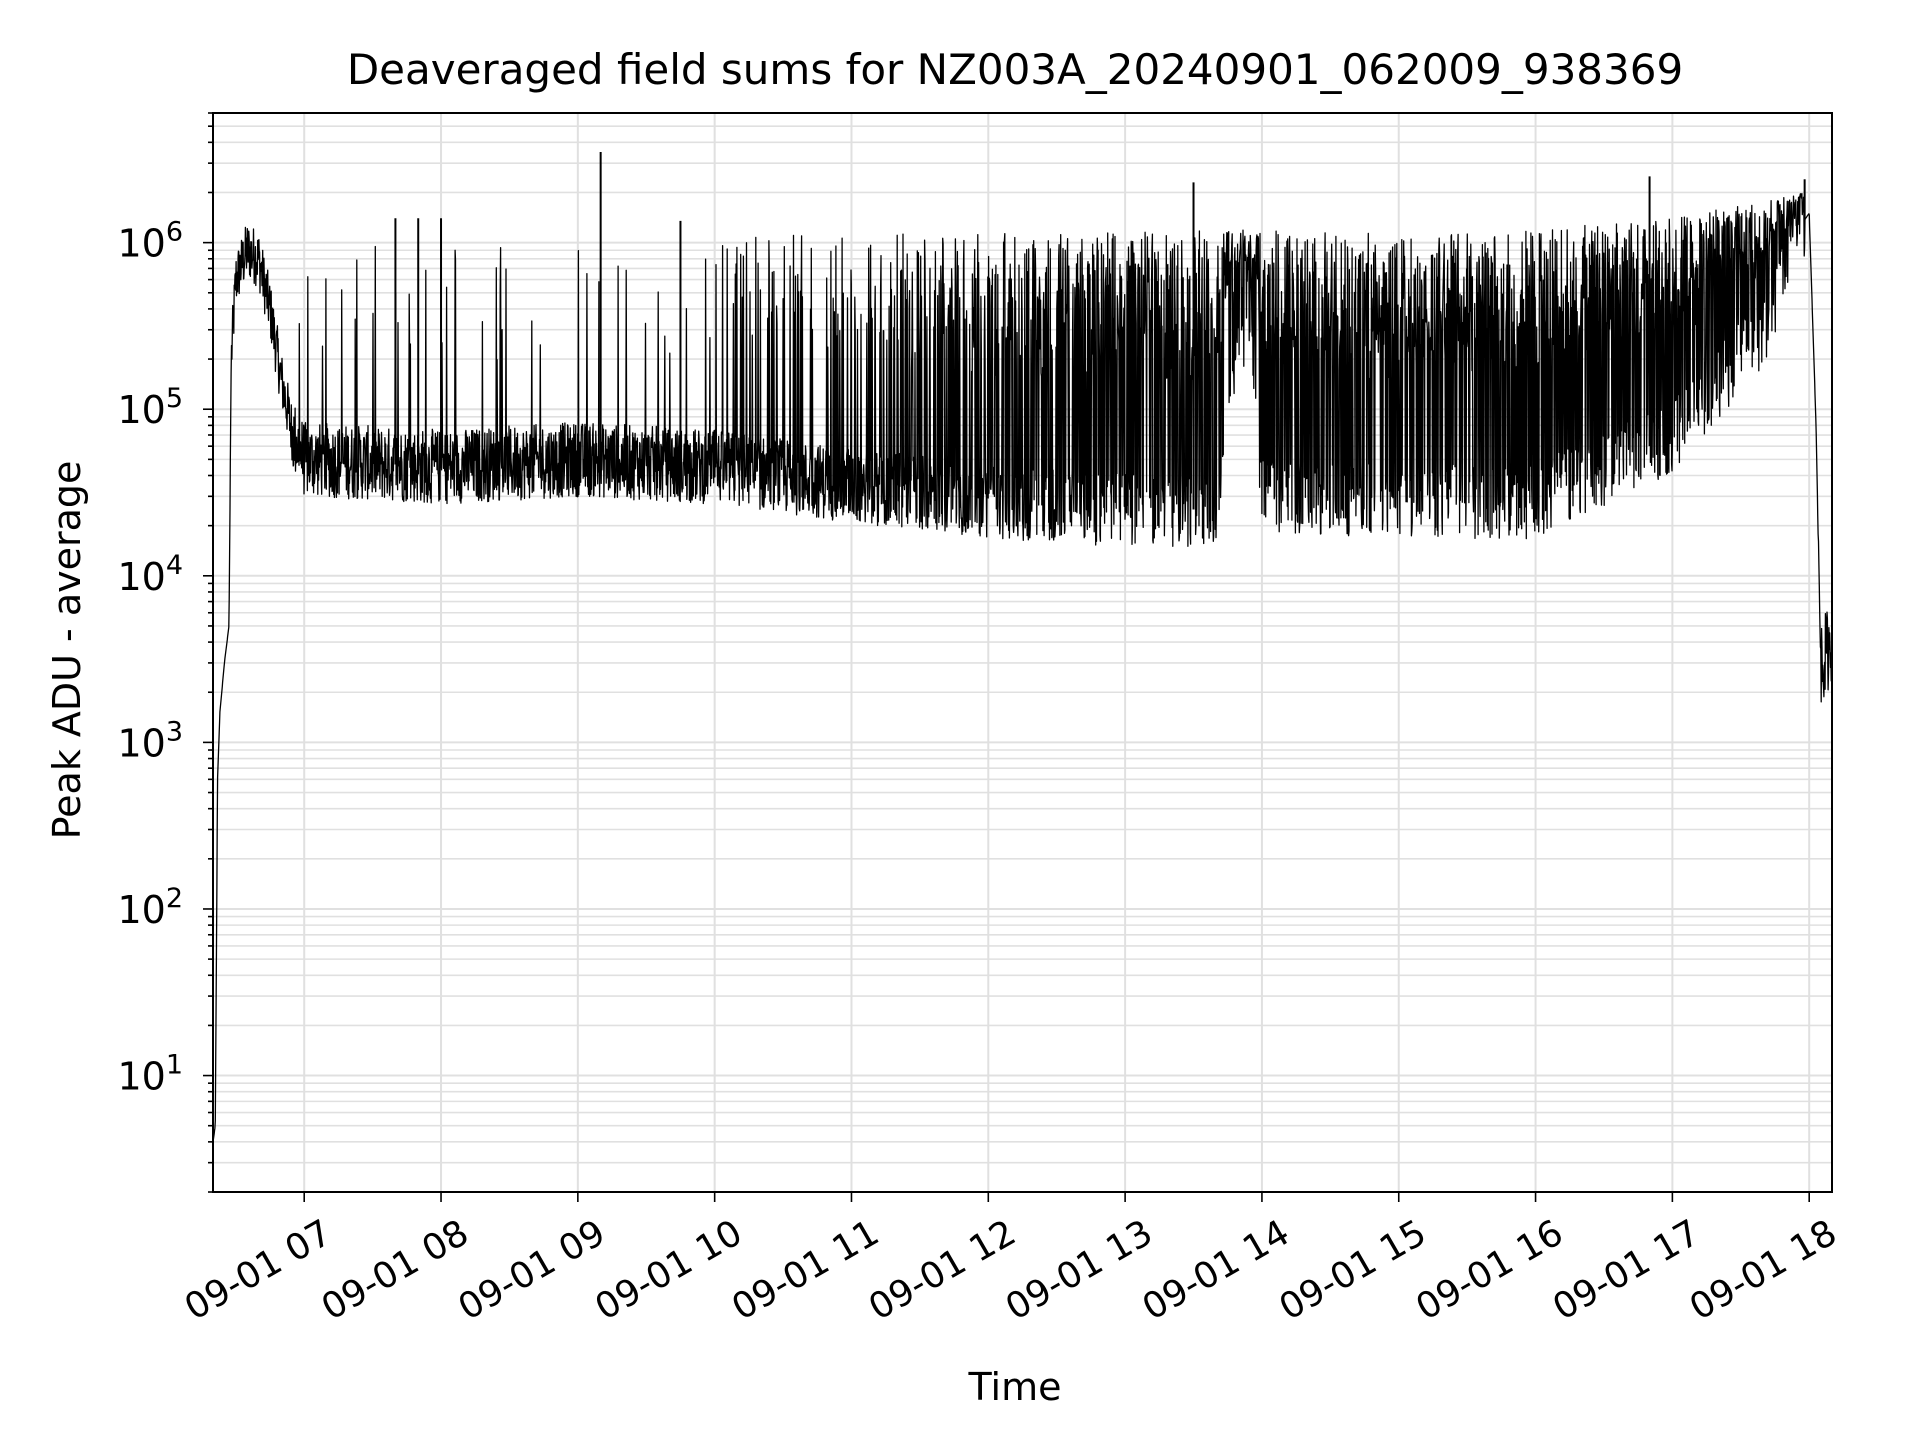 This screenshot has width=1920, height=1440. What do you see at coordinates (150, 907) in the screenshot?
I see `y-tick-label: 102` at bounding box center [150, 907].